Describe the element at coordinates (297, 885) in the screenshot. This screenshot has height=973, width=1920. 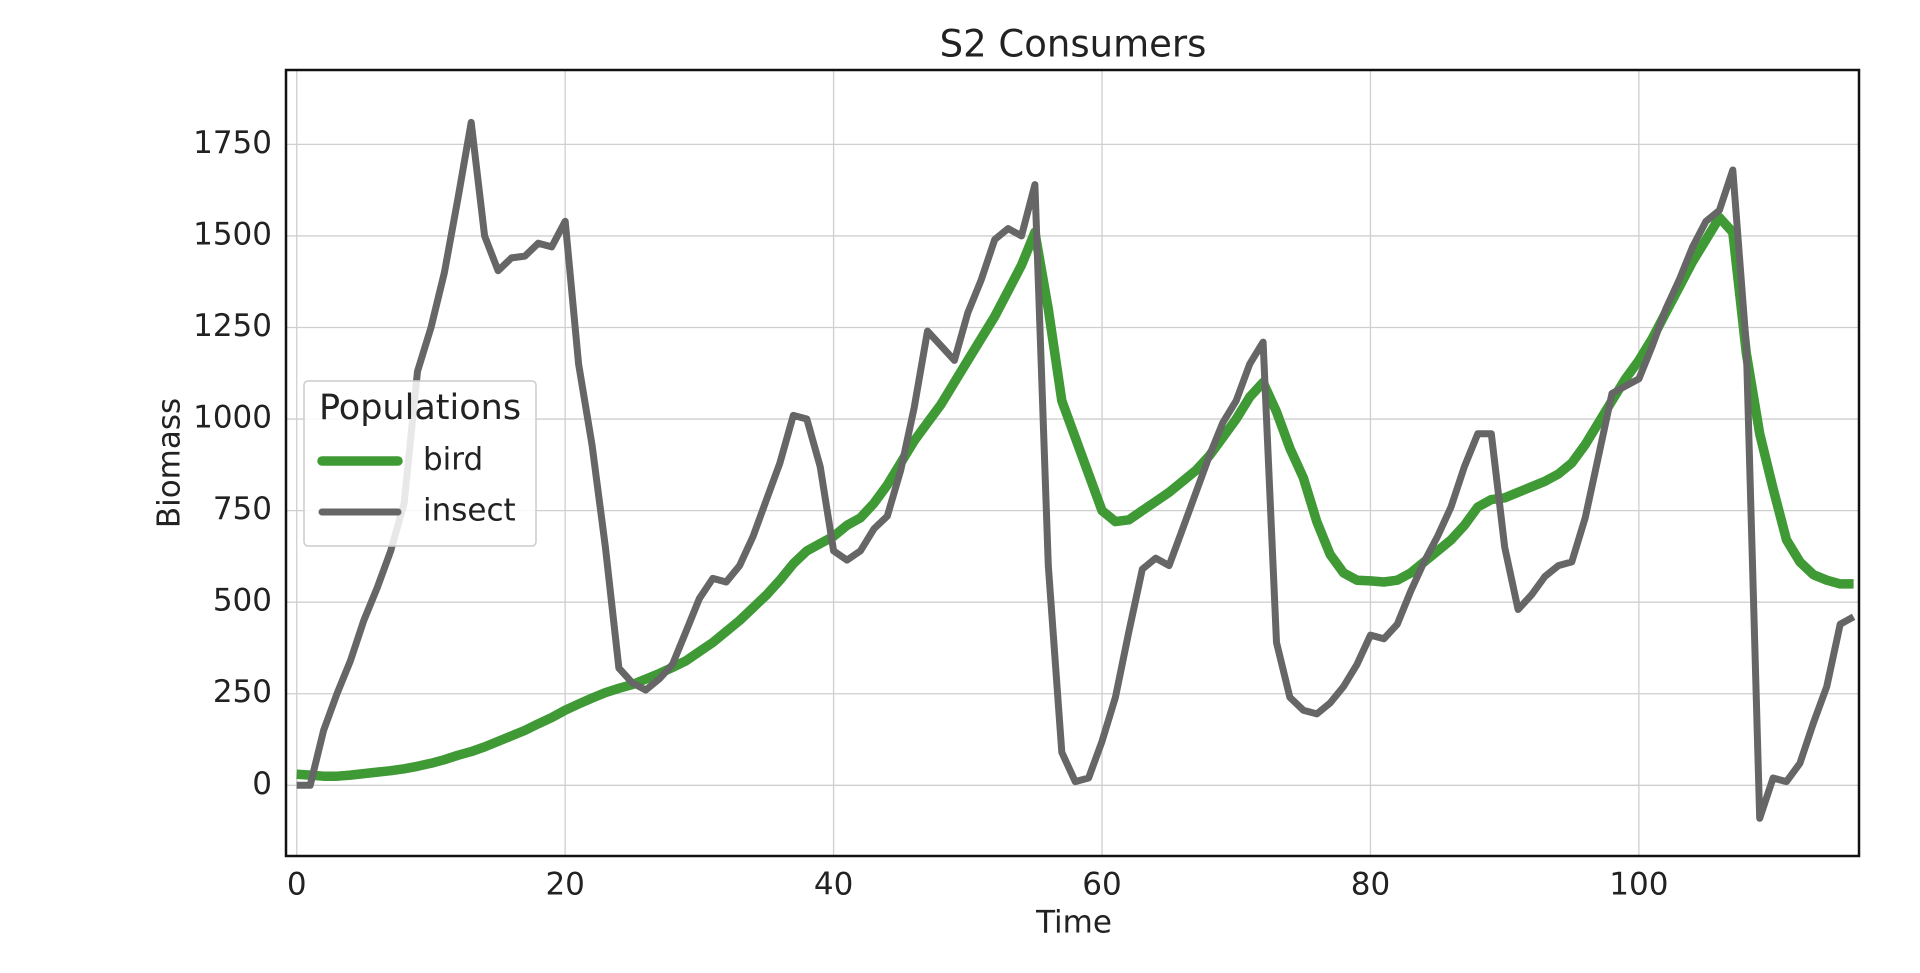
I see `x-tick-label: 0` at that location.